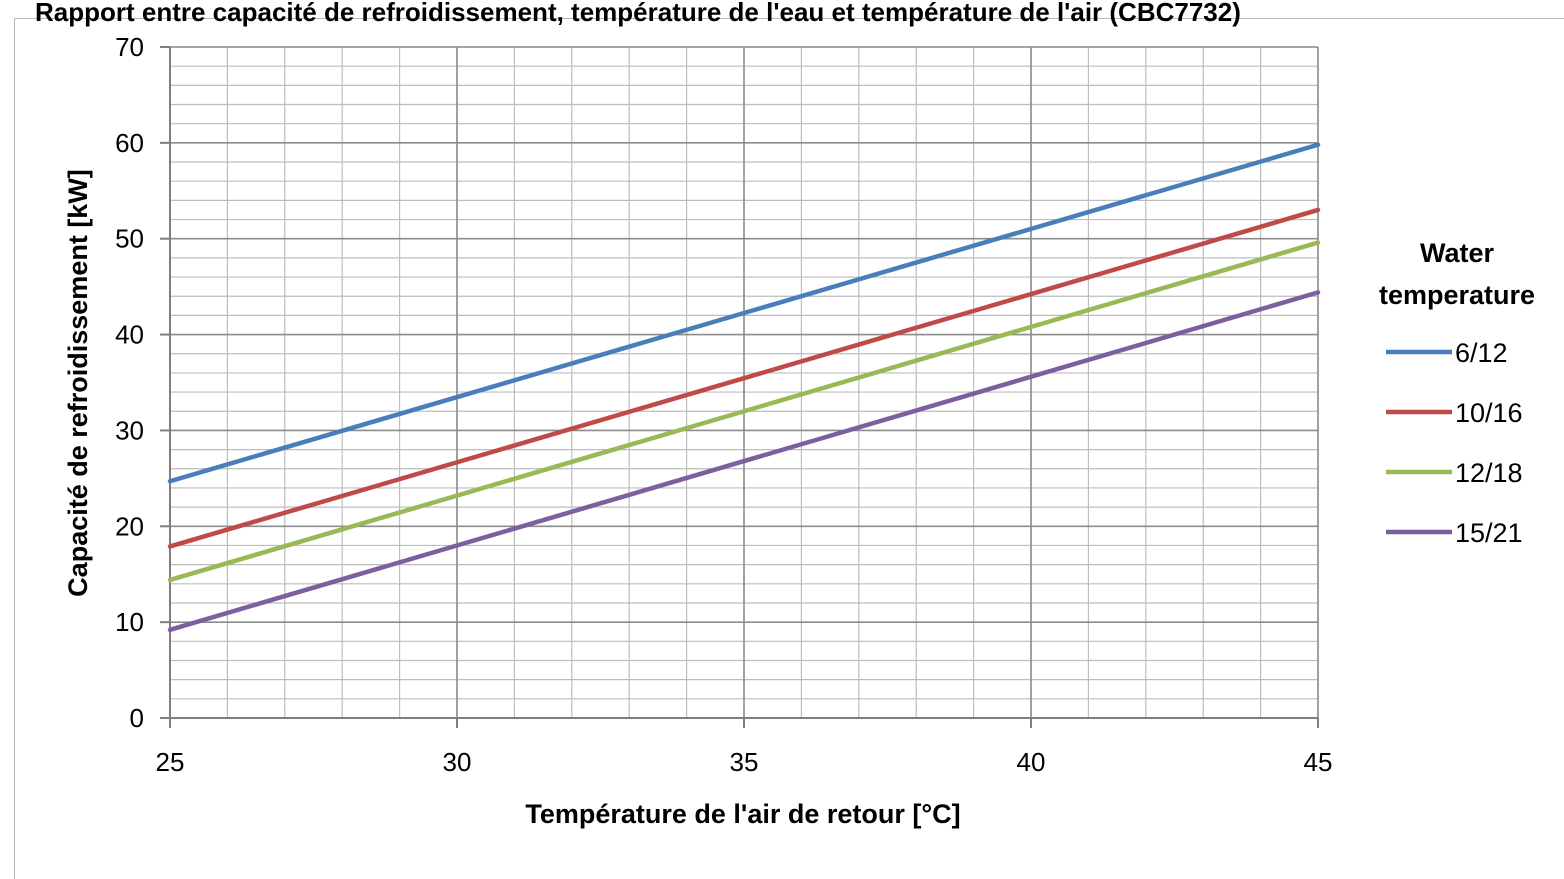 This screenshot has height=879, width=1564. Describe the element at coordinates (78, 383) in the screenshot. I see `y-axis-label: Capacité de refroidissement [kW]` at that location.